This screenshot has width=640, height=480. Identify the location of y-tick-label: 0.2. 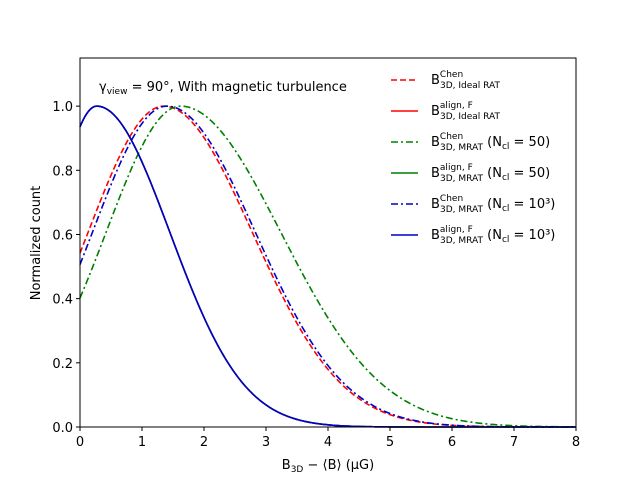
(62, 364).